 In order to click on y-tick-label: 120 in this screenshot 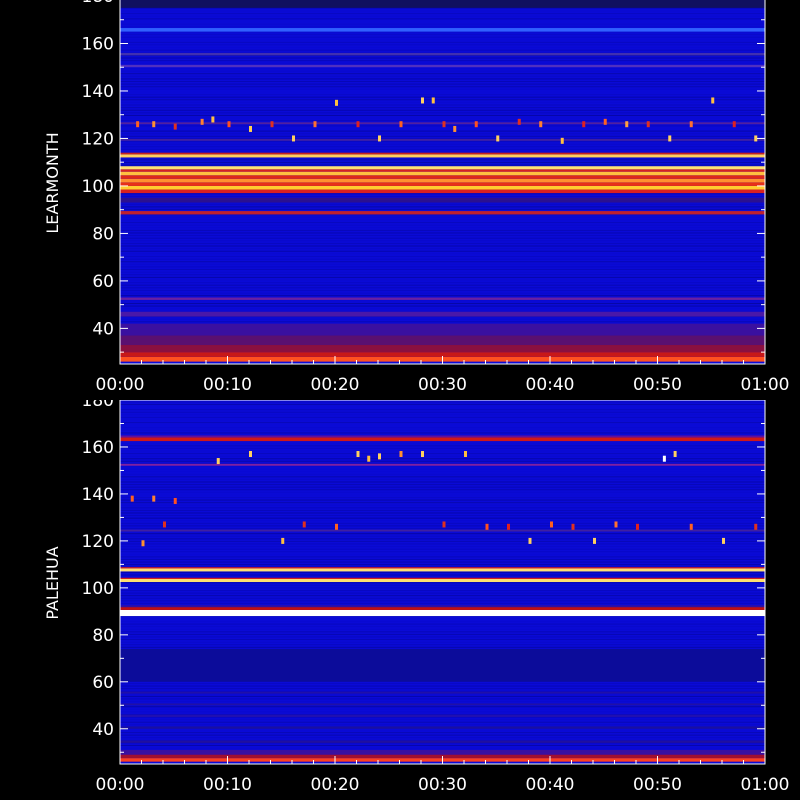, I will do `click(98, 542)`.